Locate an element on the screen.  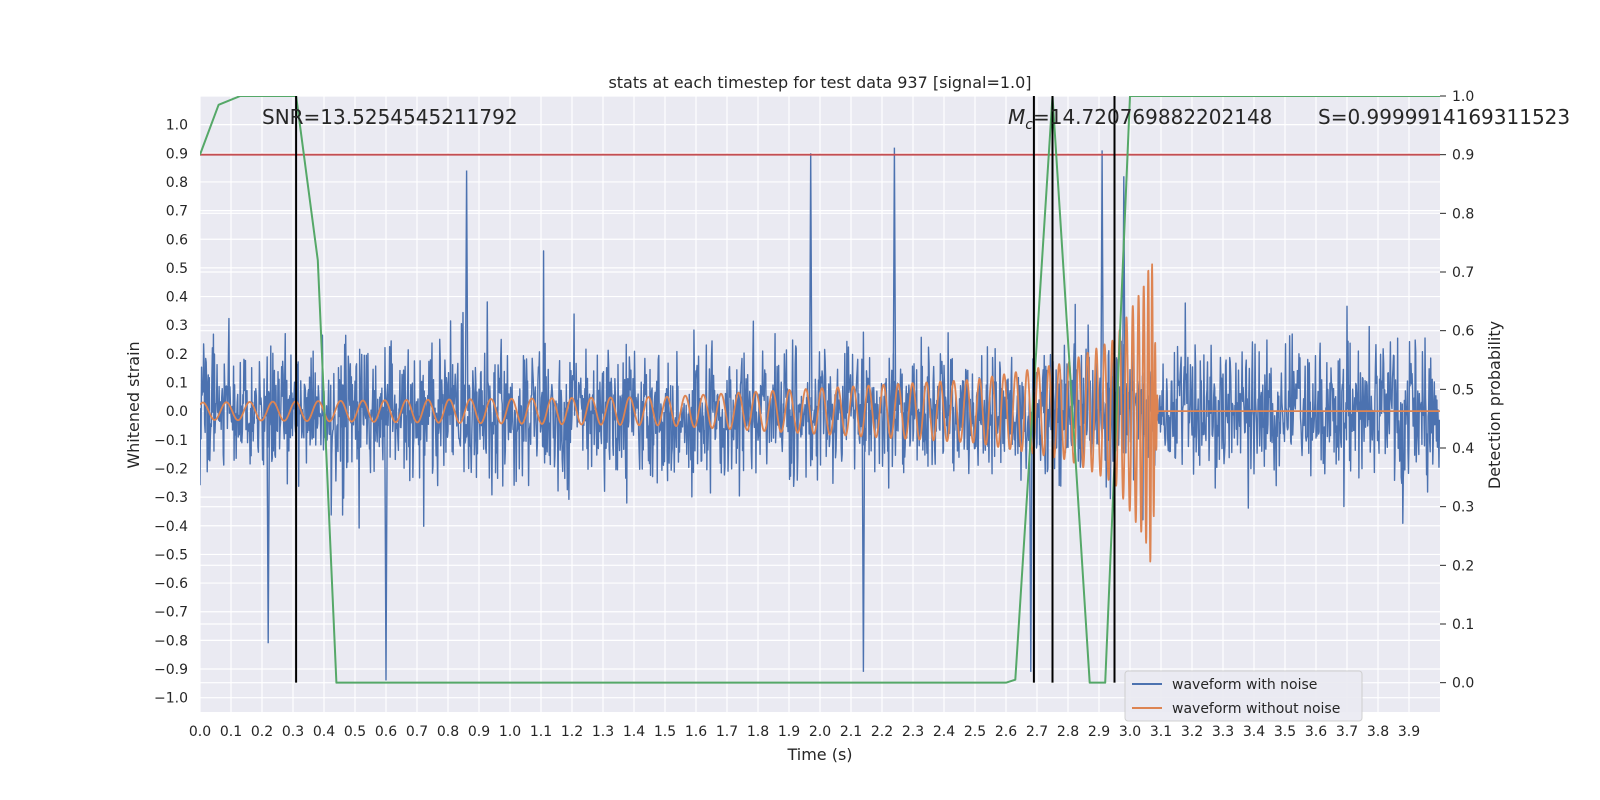
y2-tick-label: 0.8 is located at coordinates (1463, 214).